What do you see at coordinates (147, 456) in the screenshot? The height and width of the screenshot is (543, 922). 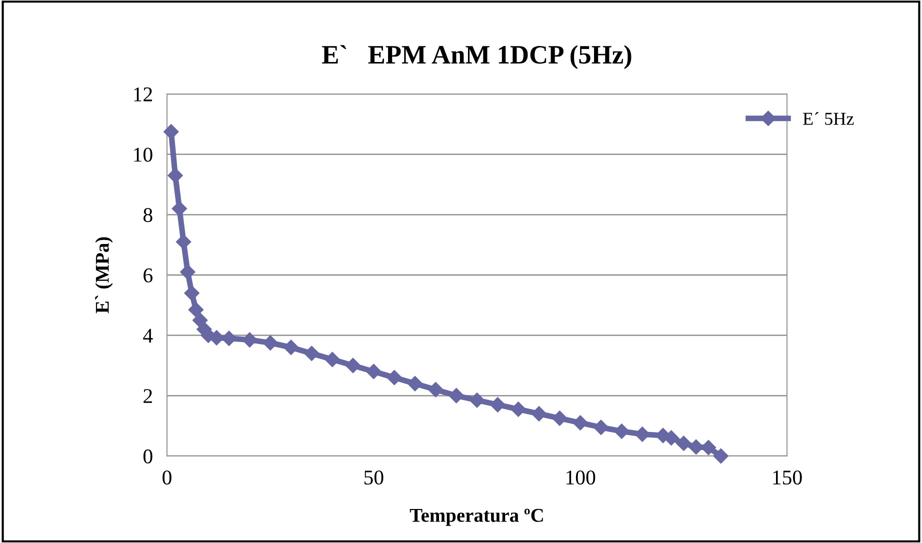 I see `y-tick-label: 0` at bounding box center [147, 456].